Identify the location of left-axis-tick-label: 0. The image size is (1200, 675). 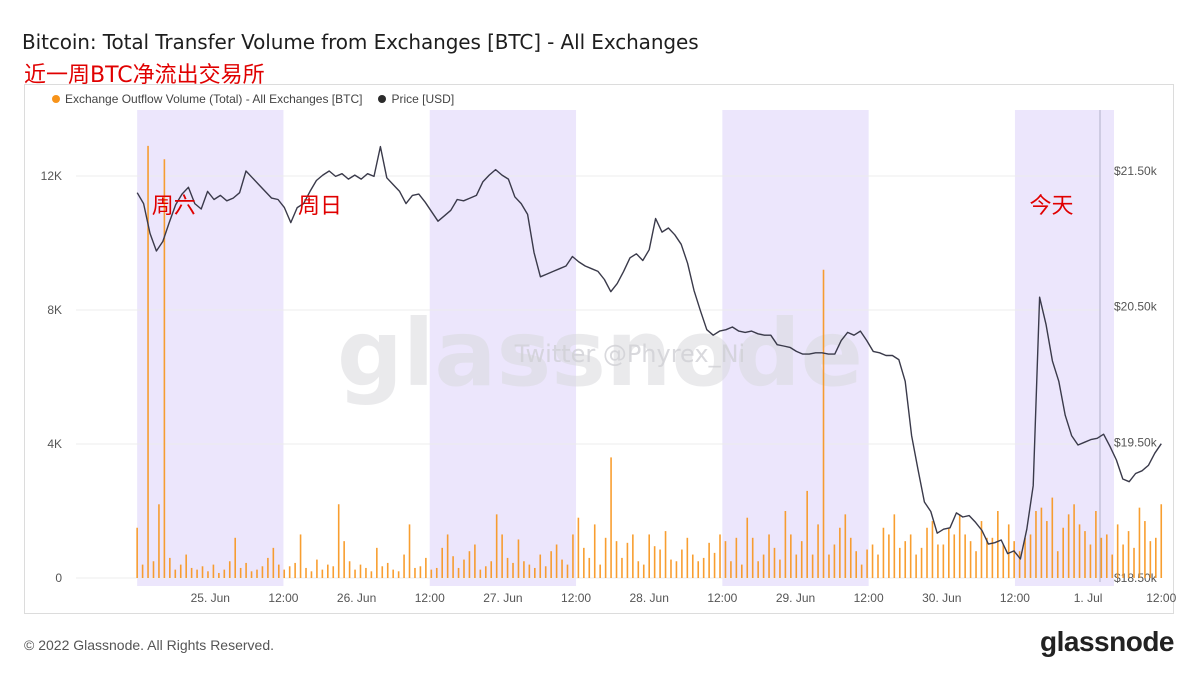
(58, 578).